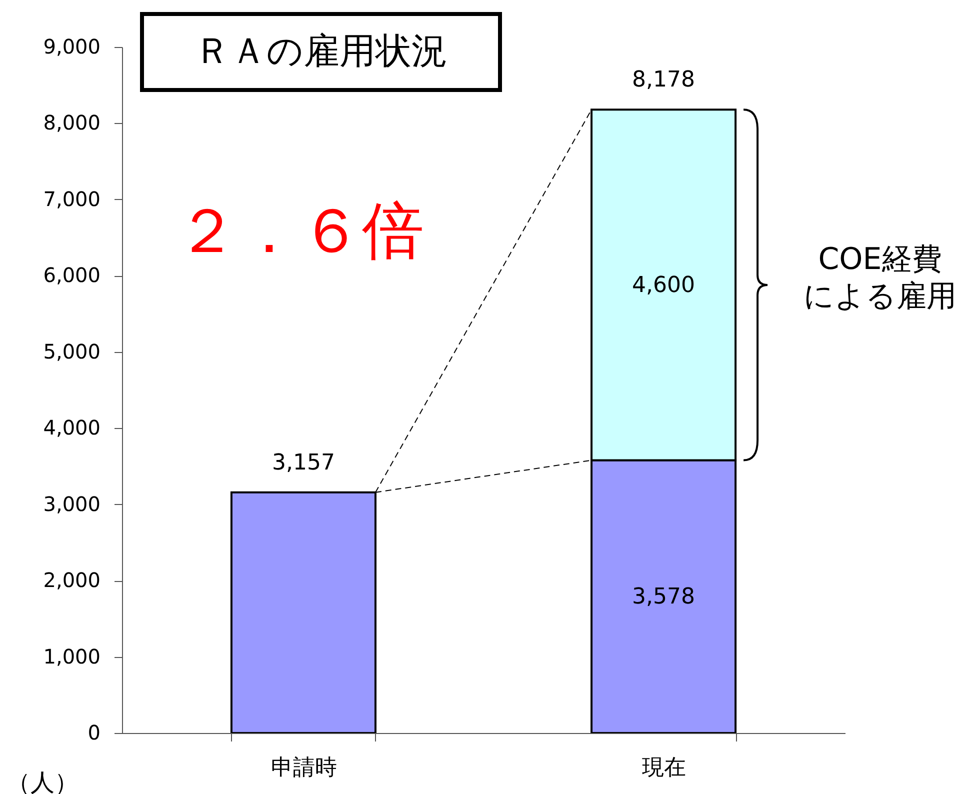 Image resolution: width=979 pixels, height=794 pixels. Describe the element at coordinates (664, 80) in the screenshot. I see `total-label: 8,178` at that location.